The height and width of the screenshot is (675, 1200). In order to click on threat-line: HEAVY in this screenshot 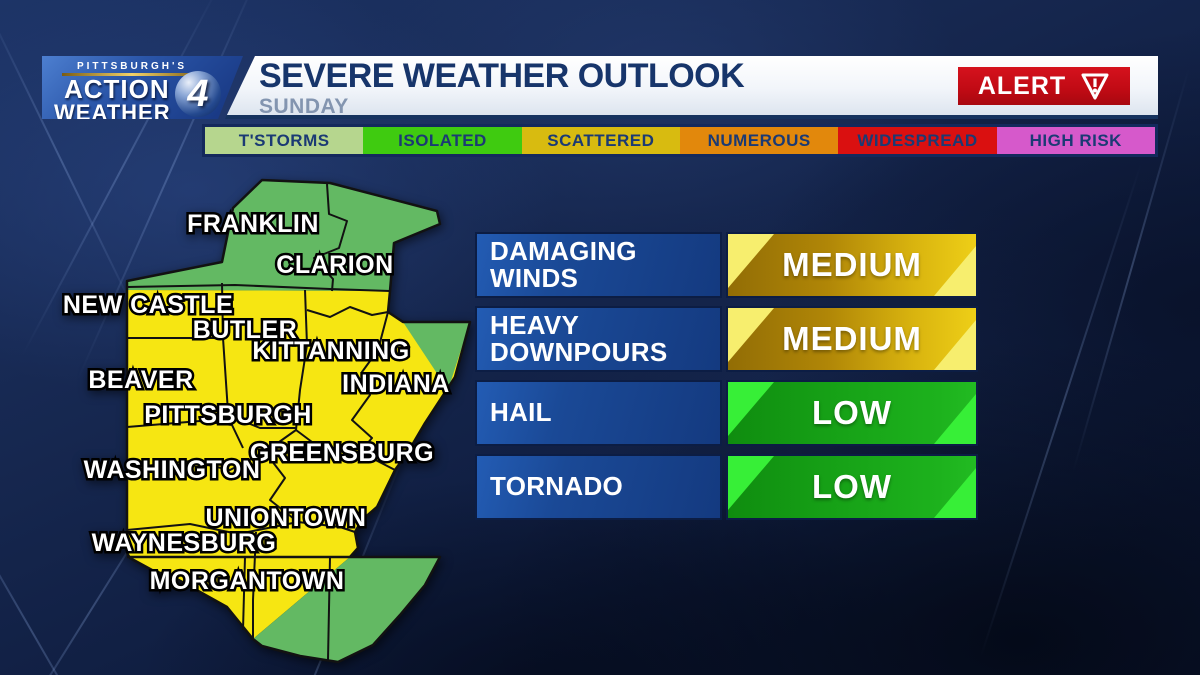, I will do `click(535, 324)`.